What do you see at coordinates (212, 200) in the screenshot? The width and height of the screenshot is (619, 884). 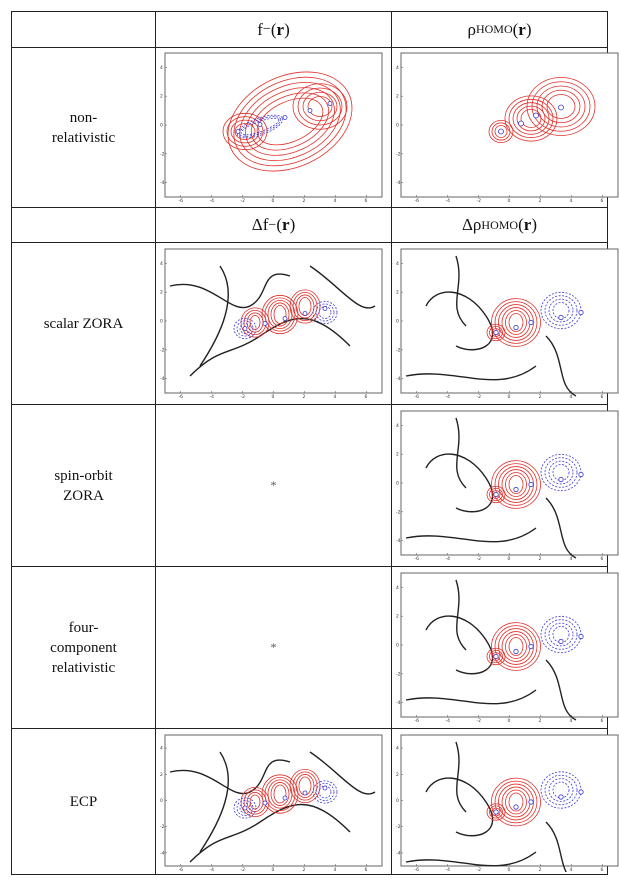 I see `x-tick-label: -4` at bounding box center [212, 200].